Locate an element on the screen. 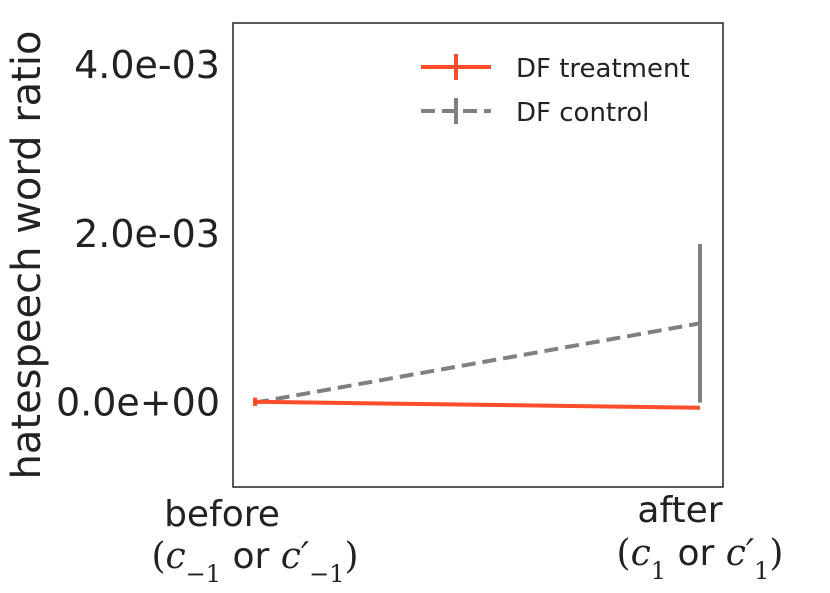 The image size is (830, 593). y-tick-label: 0.0e+00 is located at coordinates (138, 403).